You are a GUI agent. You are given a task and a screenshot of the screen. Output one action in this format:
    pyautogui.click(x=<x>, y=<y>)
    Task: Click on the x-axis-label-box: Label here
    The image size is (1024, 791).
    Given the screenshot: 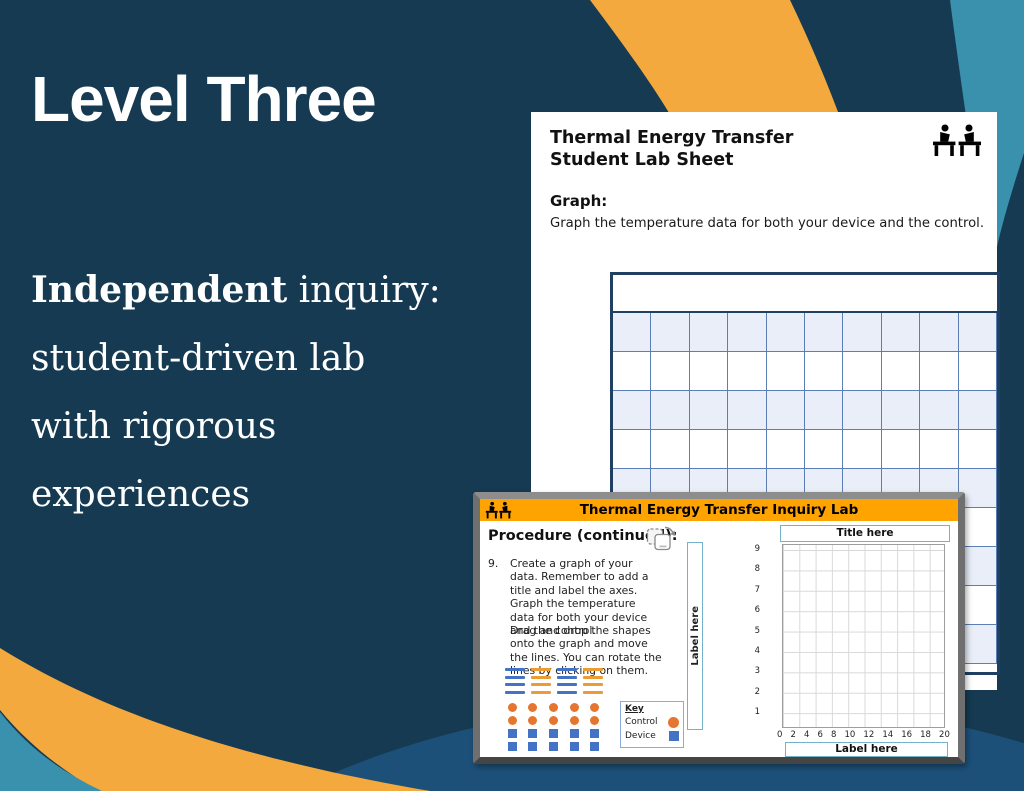 What is the action you would take?
    pyautogui.click(x=866, y=749)
    